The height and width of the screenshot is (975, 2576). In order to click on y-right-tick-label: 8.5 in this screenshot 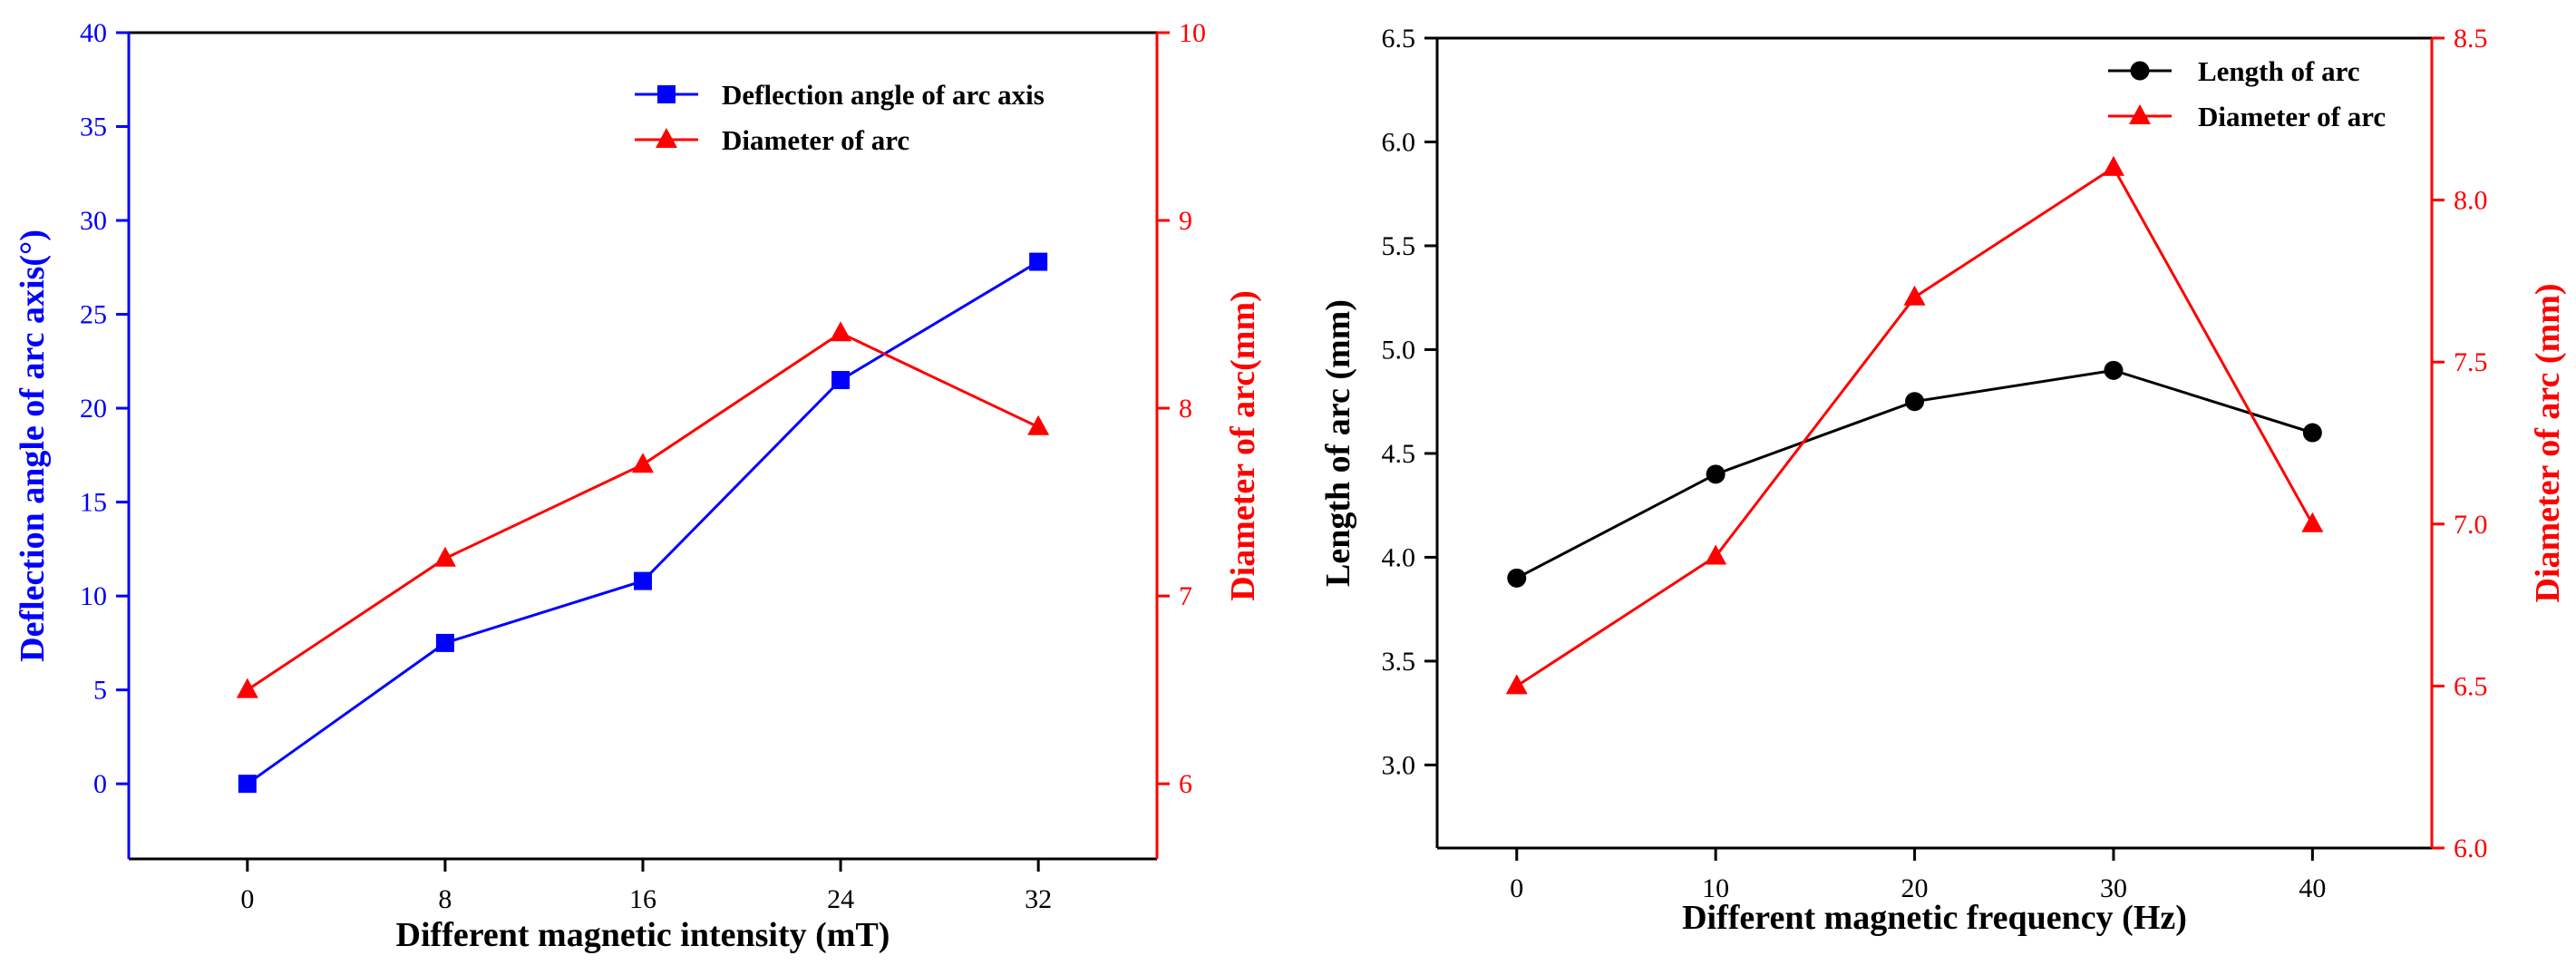, I will do `click(2471, 39)`.